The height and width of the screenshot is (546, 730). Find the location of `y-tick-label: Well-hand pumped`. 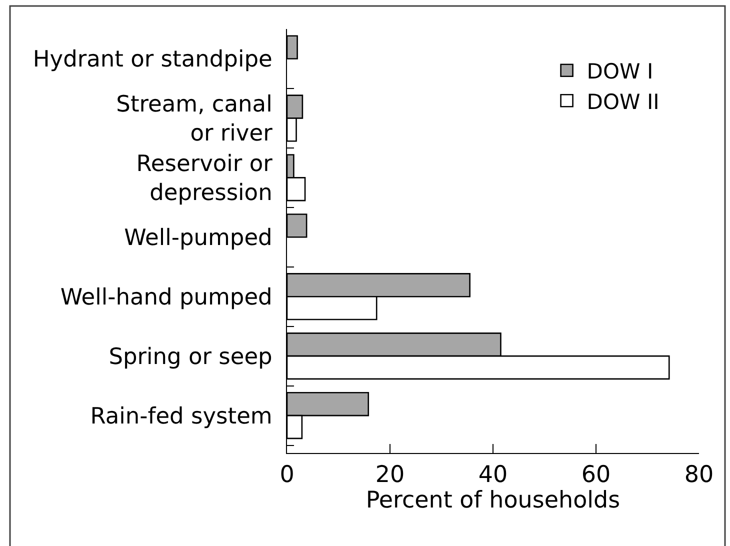

y-tick-label: Well-hand pumped is located at coordinates (166, 297).